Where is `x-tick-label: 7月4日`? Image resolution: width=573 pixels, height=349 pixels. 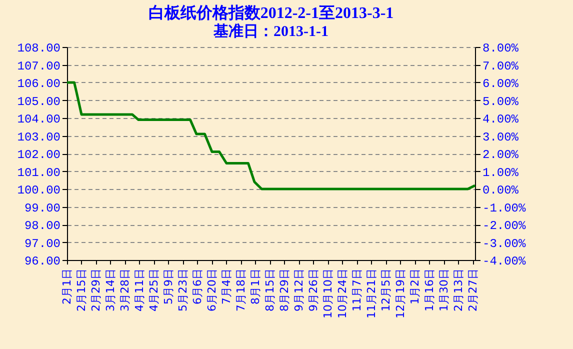 x-tick-label: 7月4日 is located at coordinates (226, 286).